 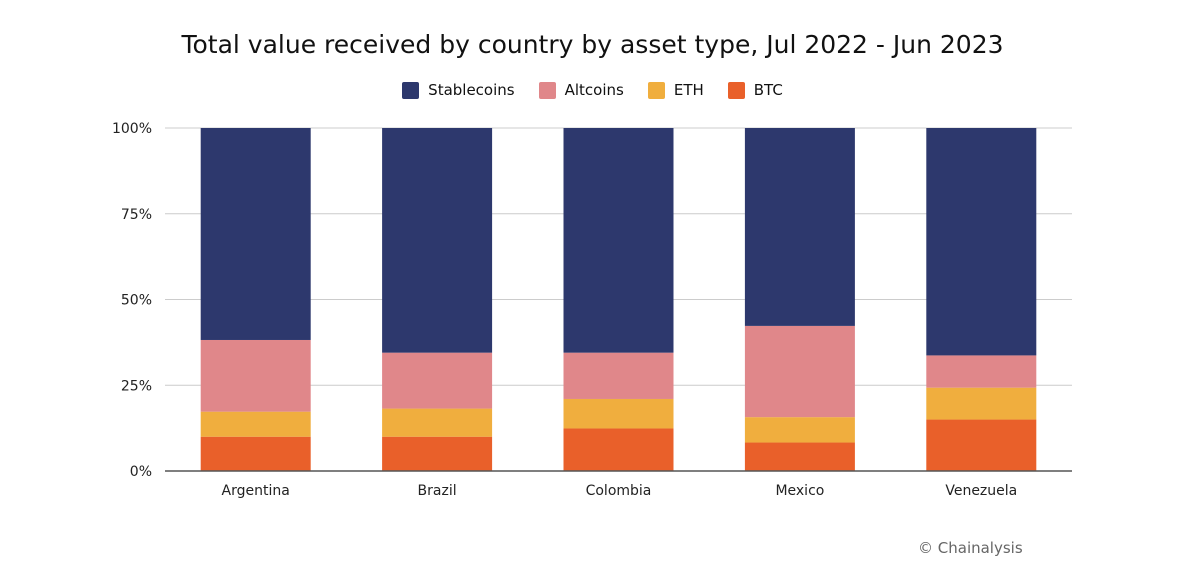 I want to click on legend: Stablecoins Altcoins ETH BTC, so click(x=592, y=90).